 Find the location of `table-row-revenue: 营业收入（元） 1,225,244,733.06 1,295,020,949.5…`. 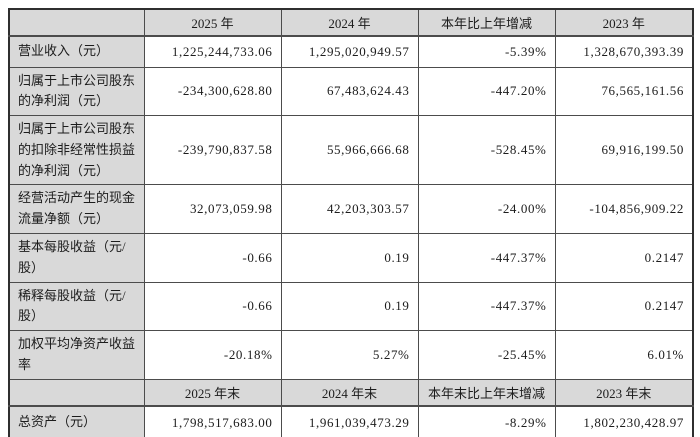

table-row-revenue: 营业收入（元） 1,225,244,733.06 1,295,020,949.5… is located at coordinates (351, 51).